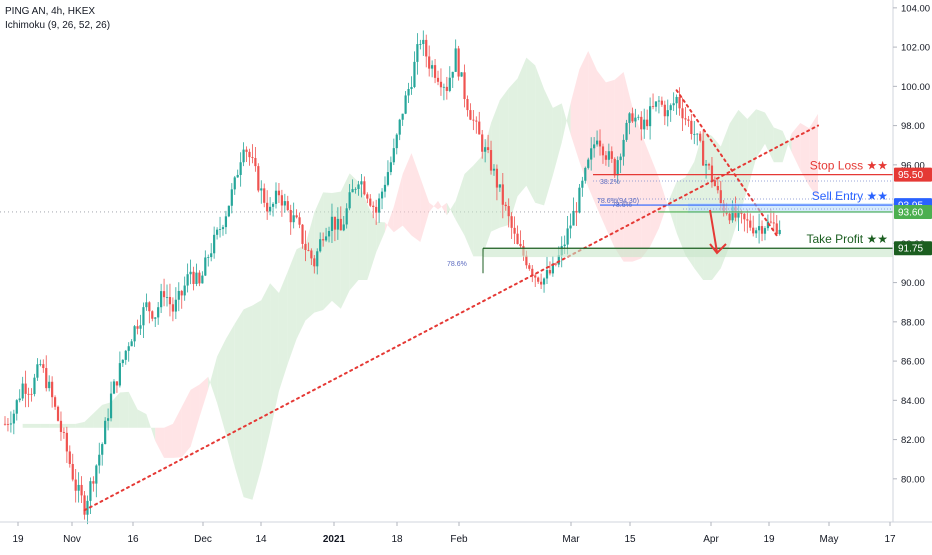 Image resolution: width=932 pixels, height=555 pixels. What do you see at coordinates (790, 208) in the screenshot?
I see `sell-entry-zone` at bounding box center [790, 208].